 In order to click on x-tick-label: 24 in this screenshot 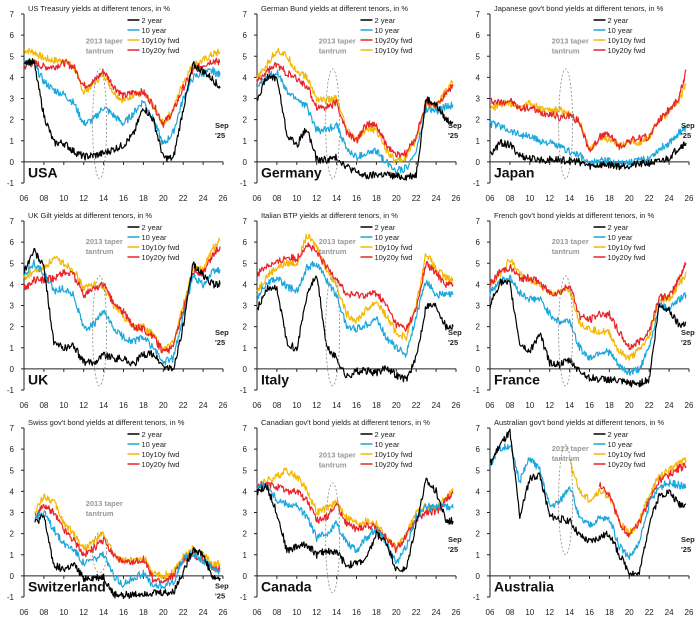, I will do `click(669, 405)`.